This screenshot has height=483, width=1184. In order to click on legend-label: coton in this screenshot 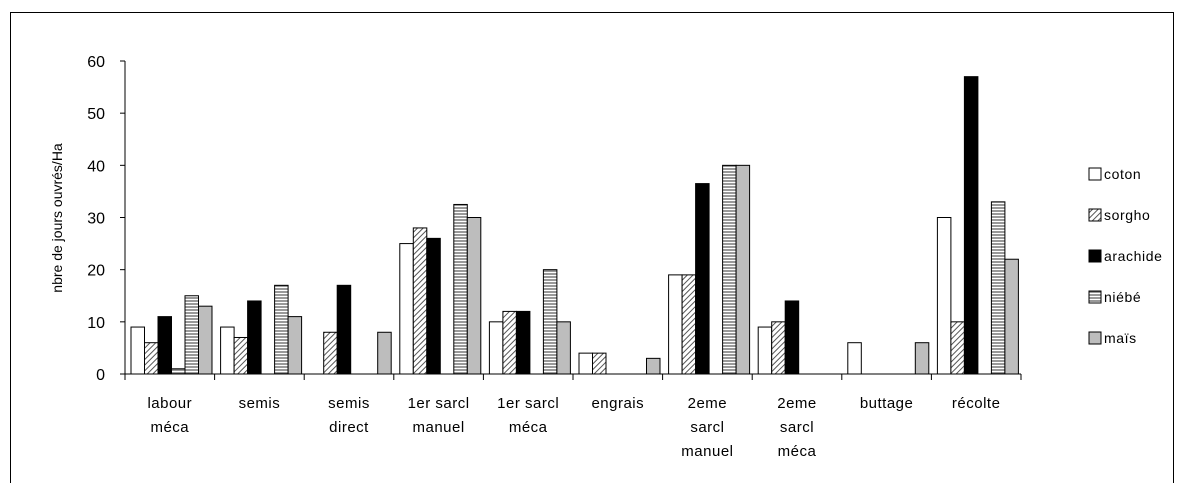, I will do `click(1122, 174)`.